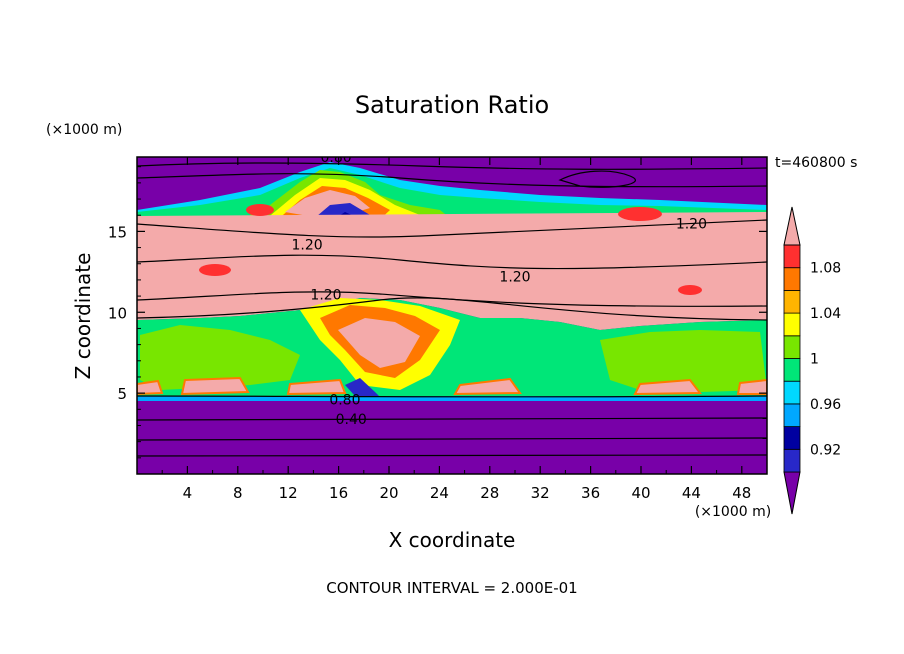  What do you see at coordinates (741, 493) in the screenshot?
I see `x-tick-label: 48` at bounding box center [741, 493].